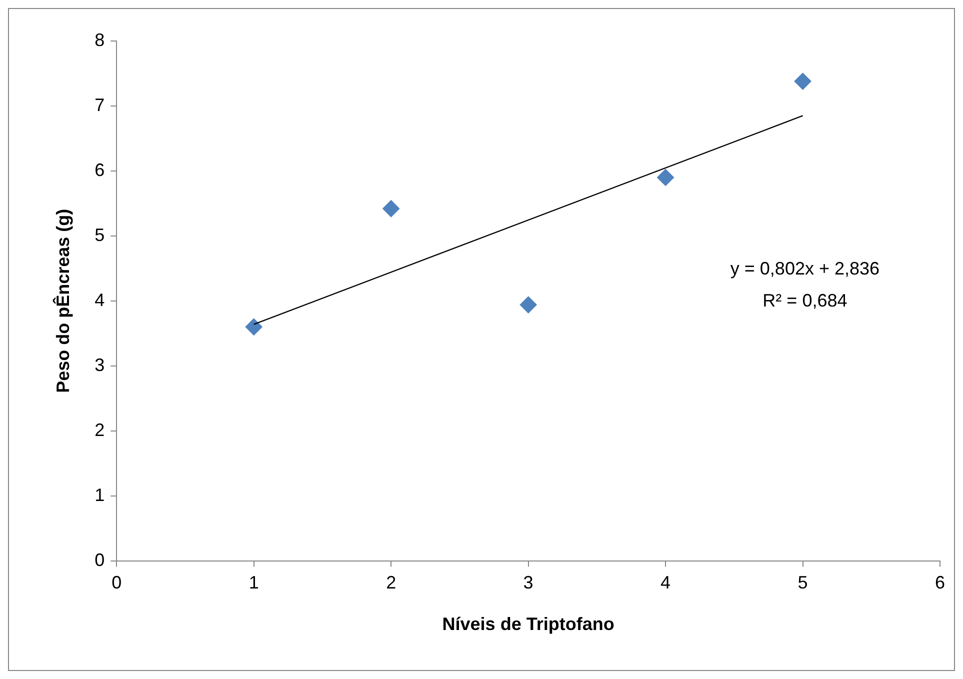 Image resolution: width=963 pixels, height=679 pixels. Describe the element at coordinates (391, 582) in the screenshot. I see `x-tick-label: 2` at that location.